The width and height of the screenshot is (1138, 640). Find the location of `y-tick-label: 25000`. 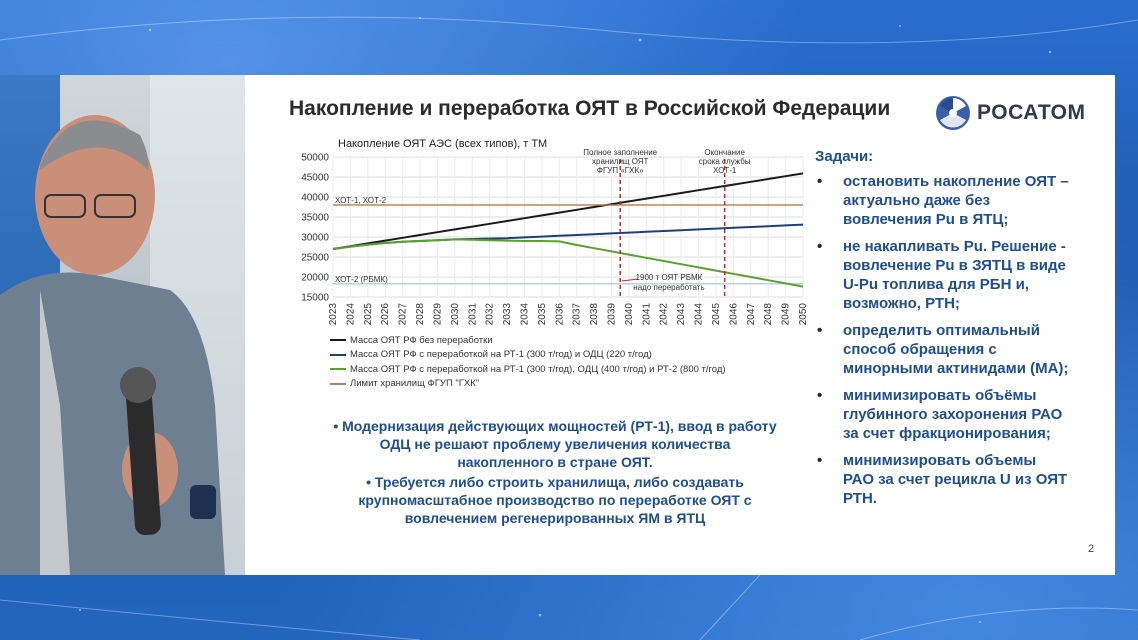

y-tick-label: 25000 is located at coordinates (315, 258).